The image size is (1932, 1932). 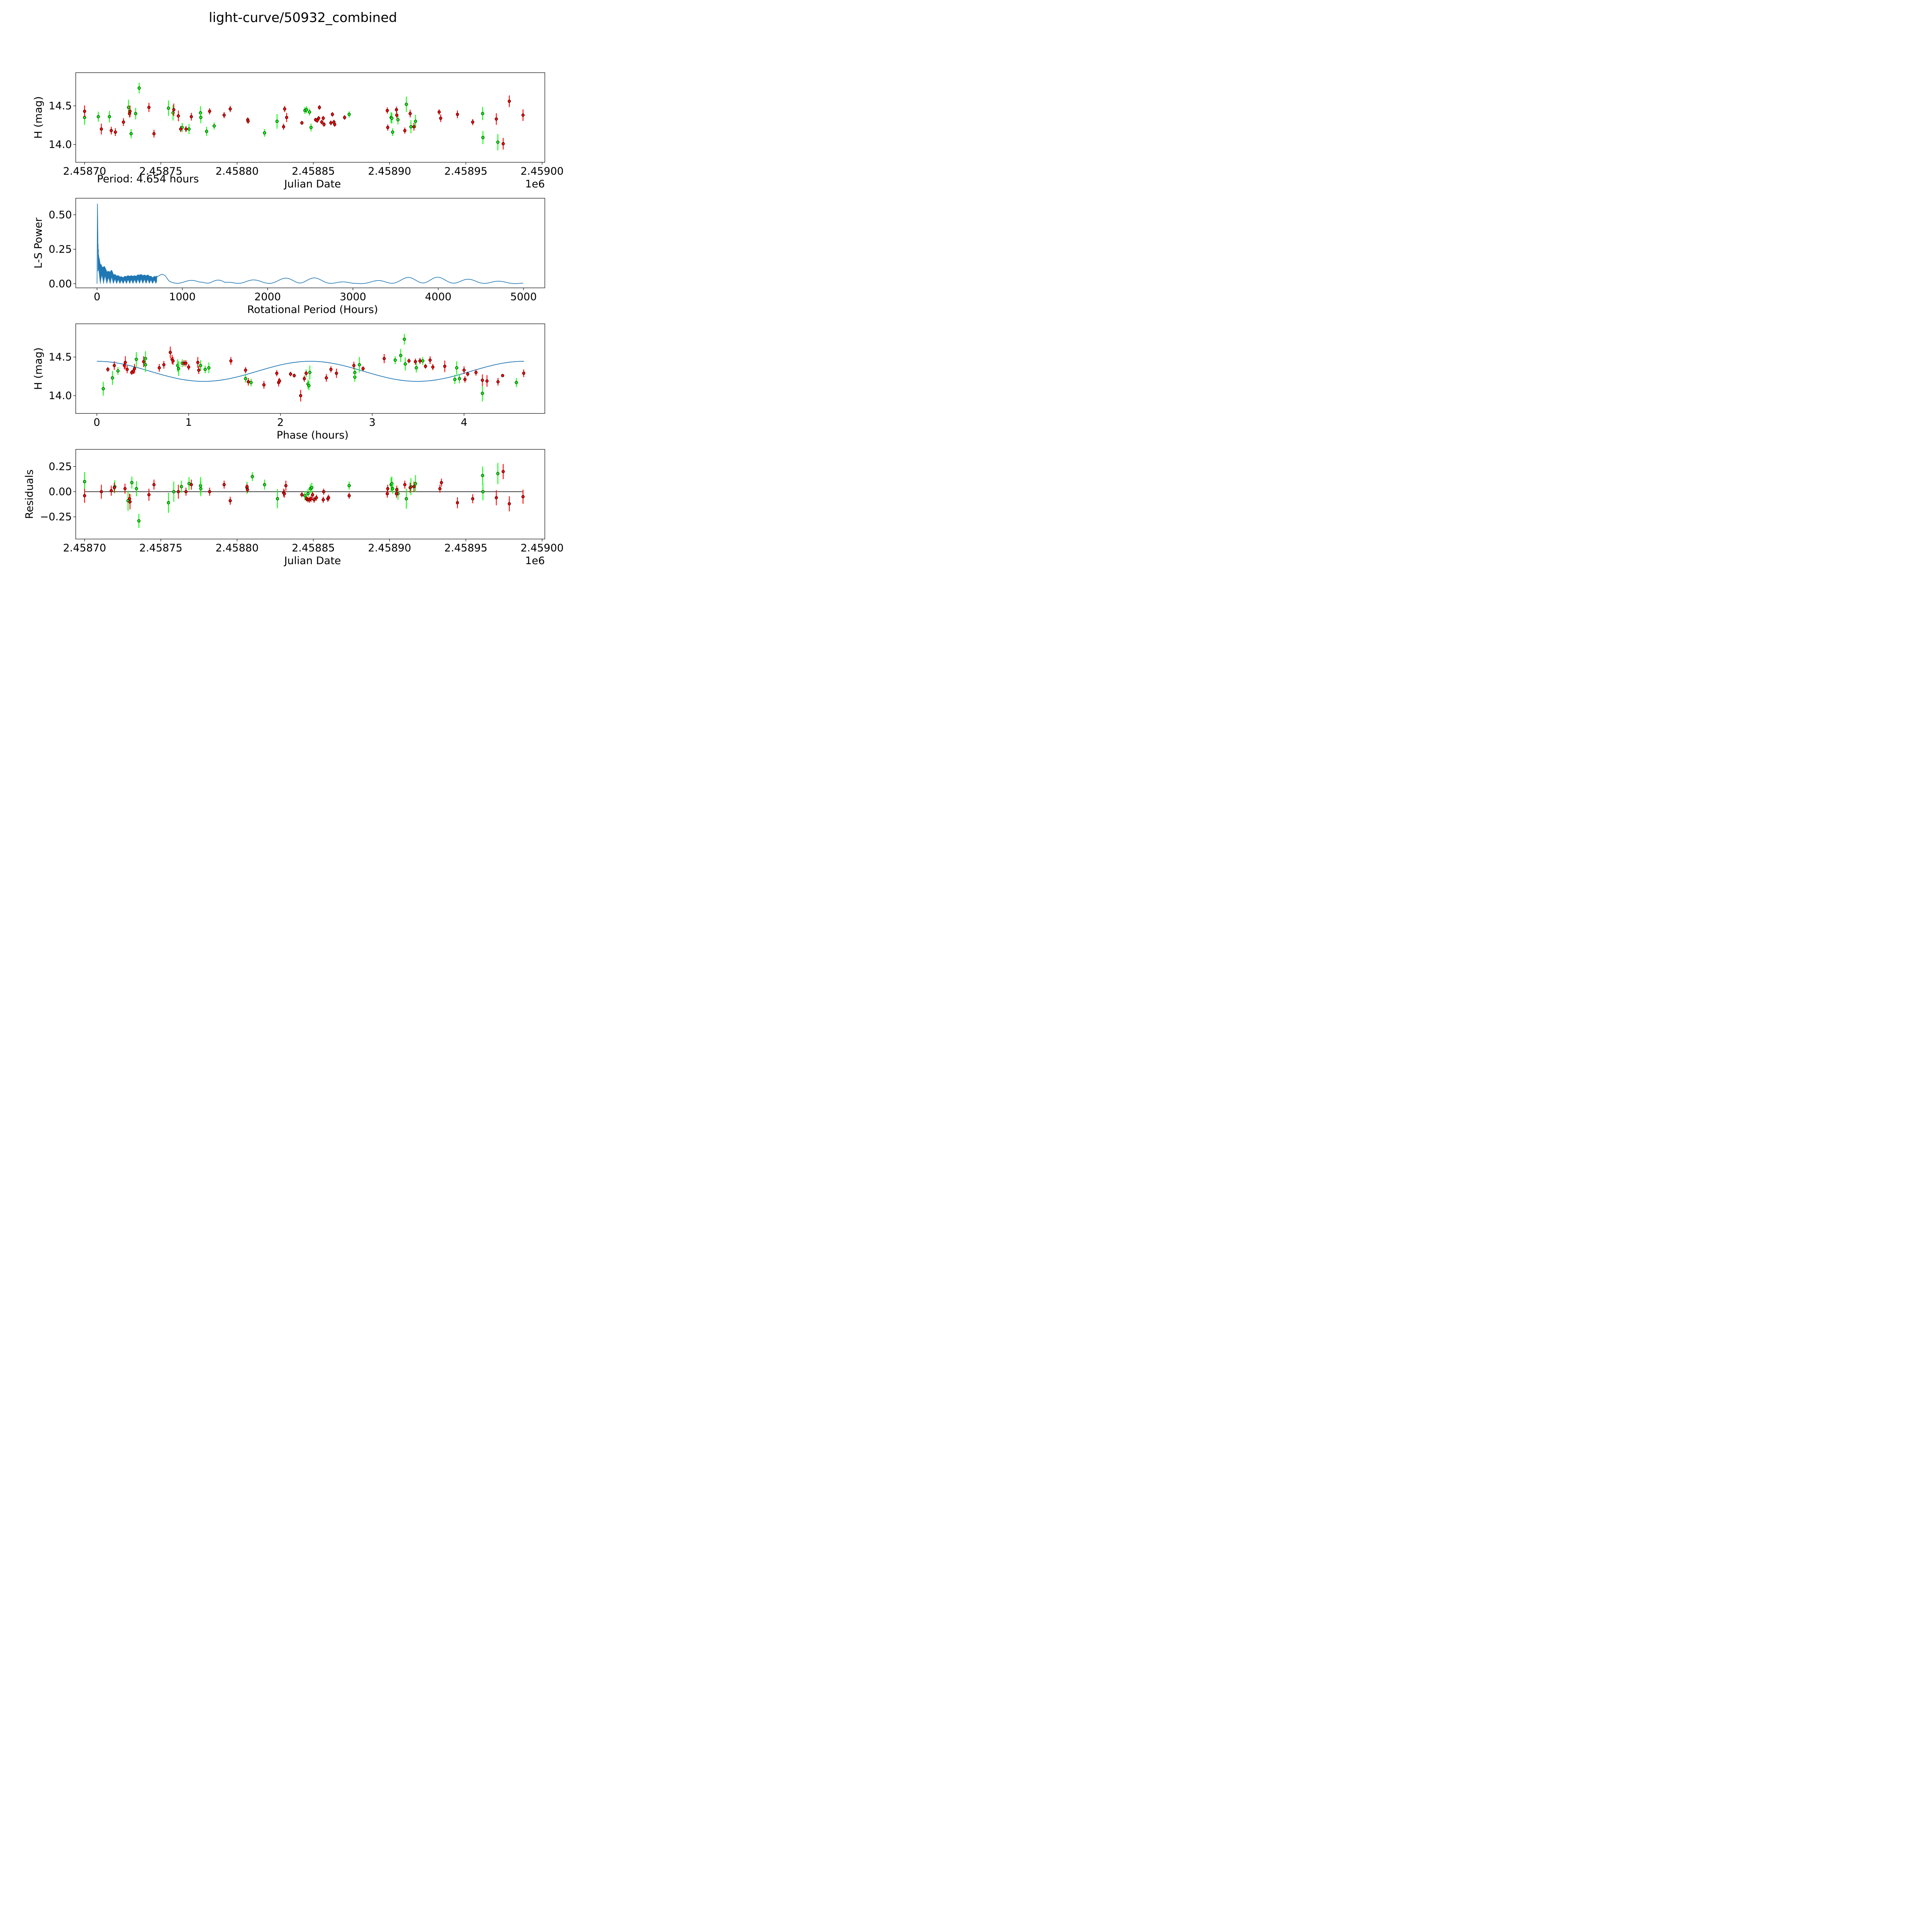 What do you see at coordinates (314, 171) in the screenshot?
I see `x-tick-label: 2.45885` at bounding box center [314, 171].